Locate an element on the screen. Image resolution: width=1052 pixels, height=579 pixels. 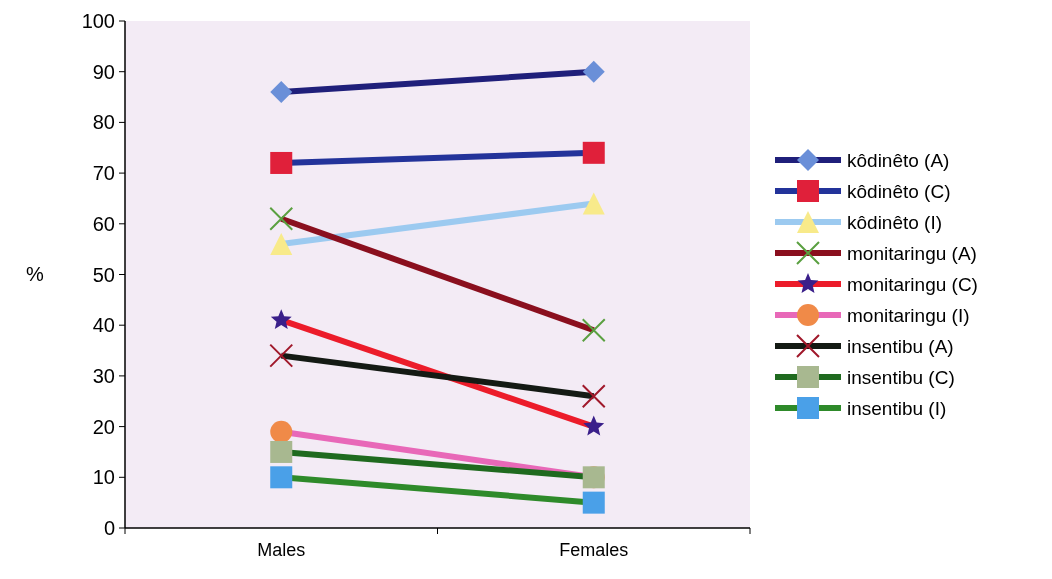
legend-label: kôdinêto (C) is located at coordinates (899, 191).